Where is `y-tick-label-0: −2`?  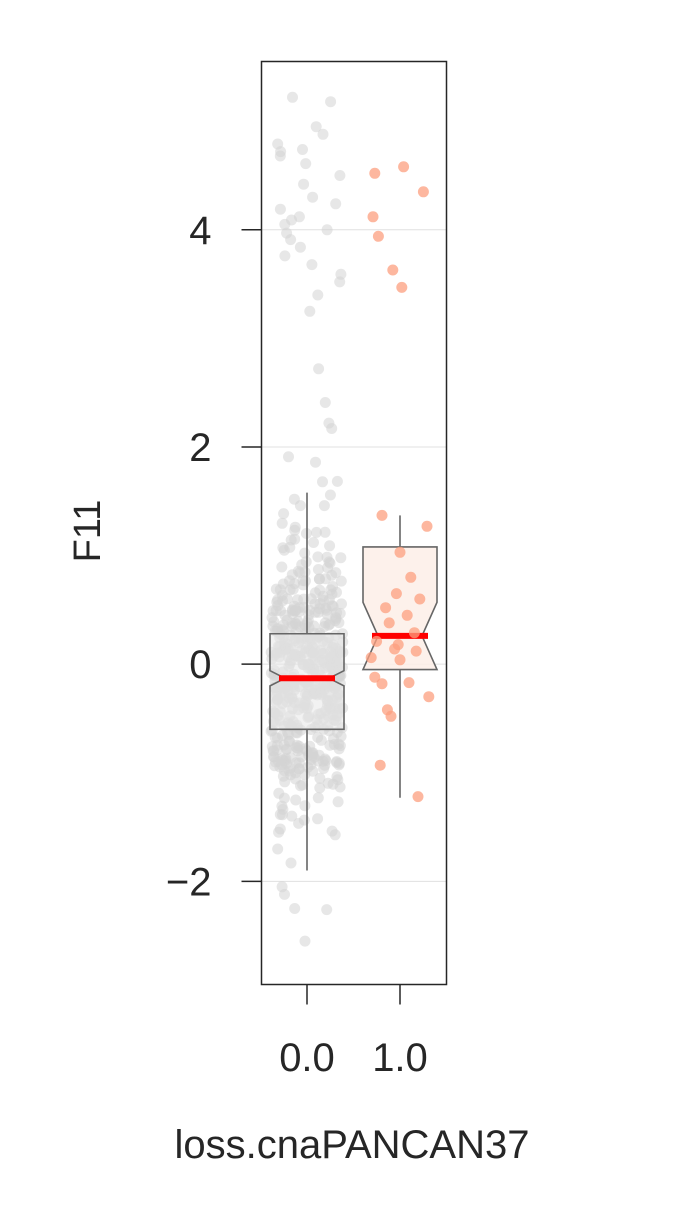 y-tick-label-0: −2 is located at coordinates (189, 882).